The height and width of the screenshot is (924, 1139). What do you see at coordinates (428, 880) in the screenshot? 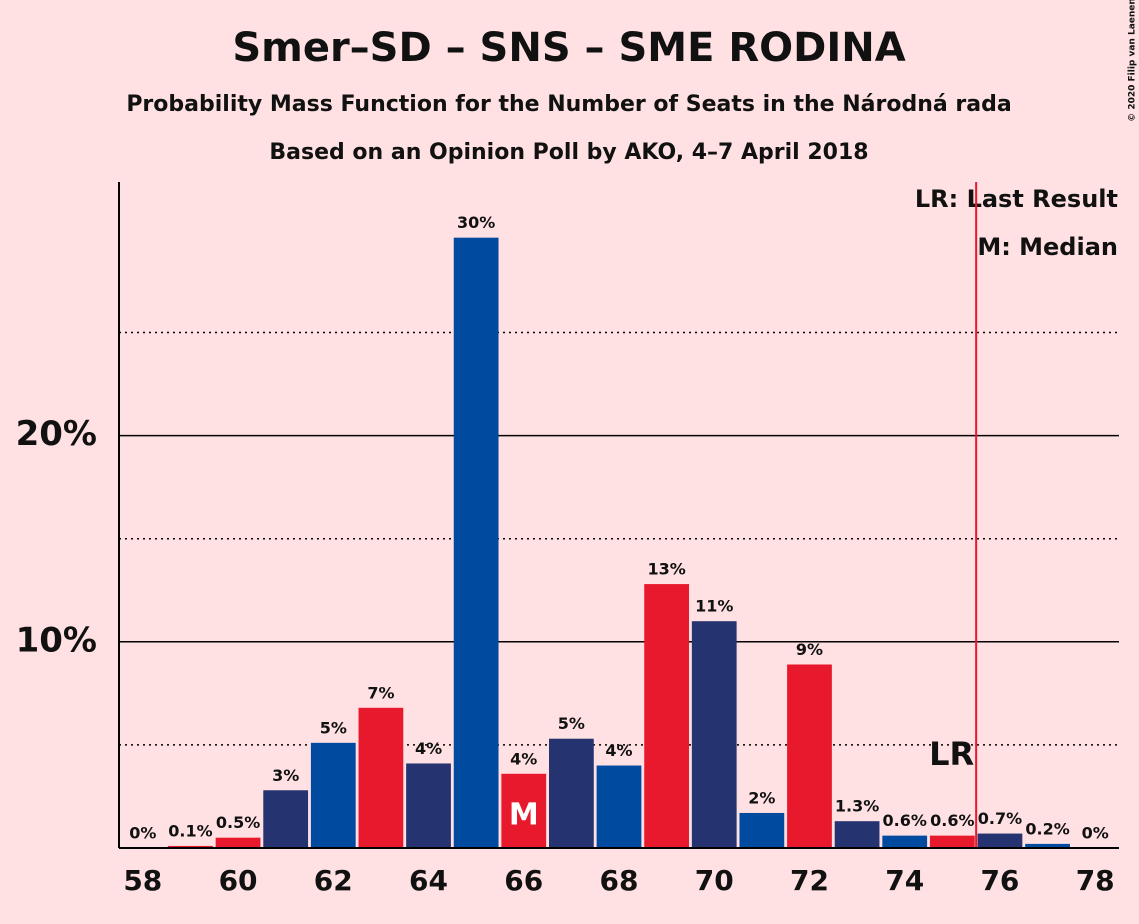
I see `x-tick-label: 64` at bounding box center [428, 880].